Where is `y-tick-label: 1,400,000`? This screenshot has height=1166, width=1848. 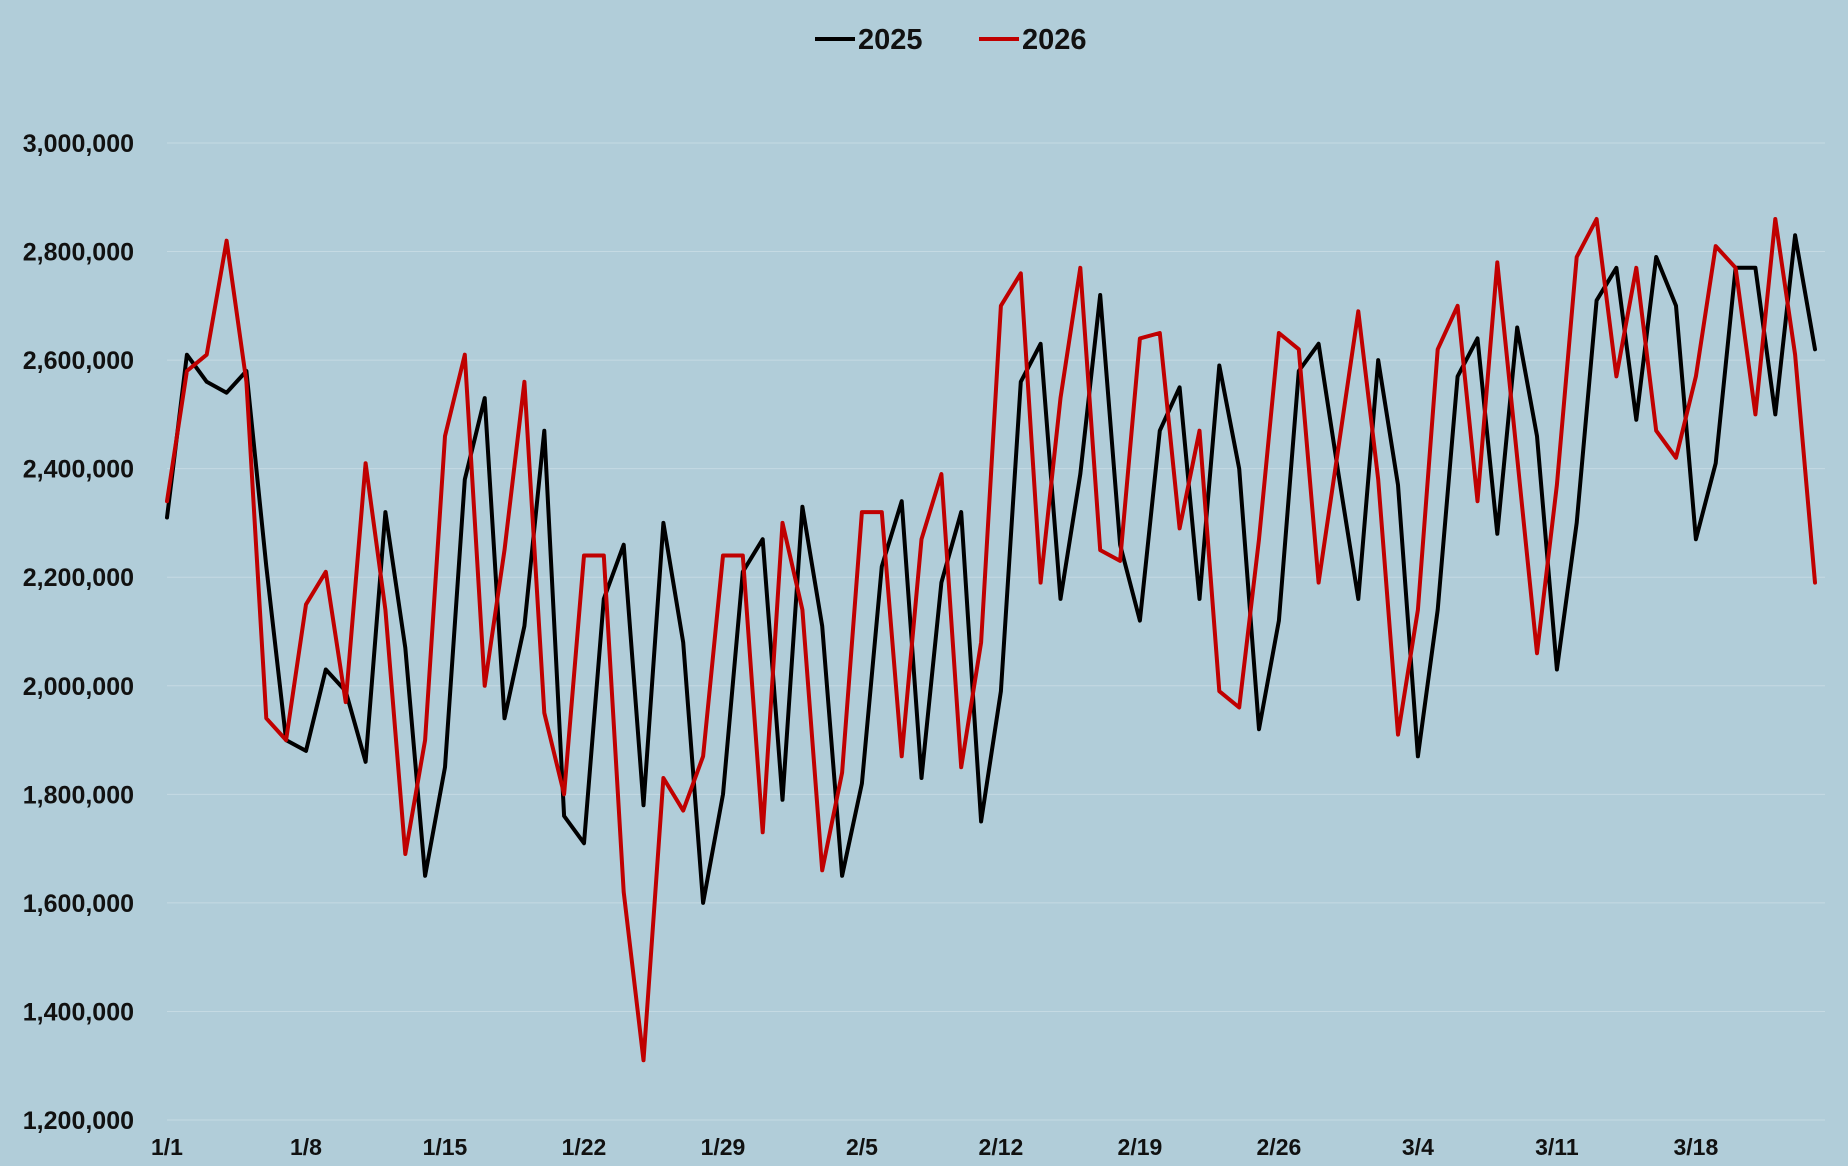 y-tick-label: 1,400,000 is located at coordinates (78, 1012).